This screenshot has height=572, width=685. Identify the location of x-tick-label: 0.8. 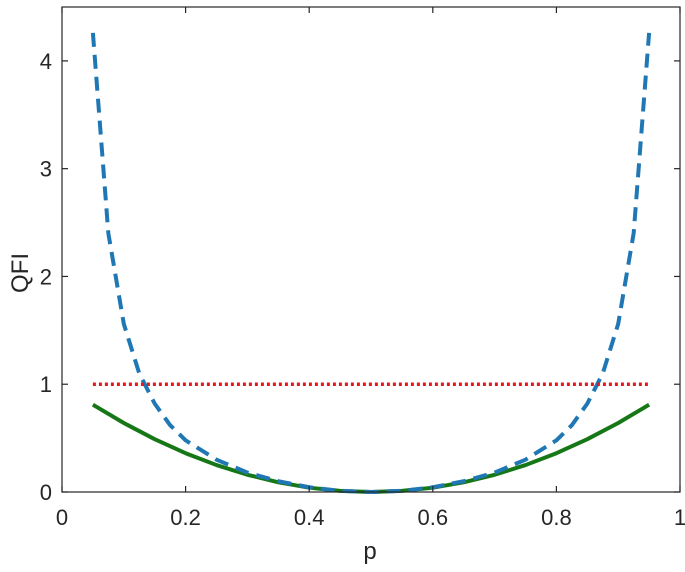
(556, 517).